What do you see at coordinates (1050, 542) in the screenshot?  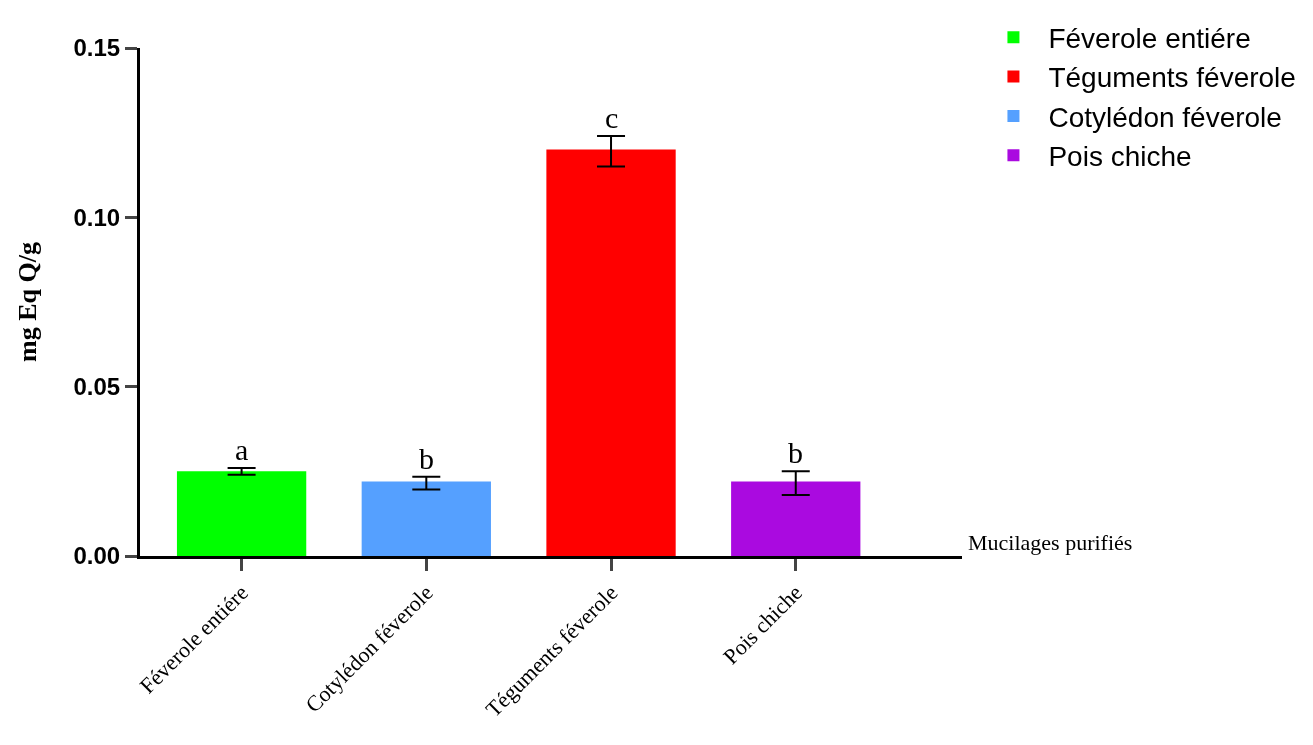 I see `text: Mucilages purifiés` at bounding box center [1050, 542].